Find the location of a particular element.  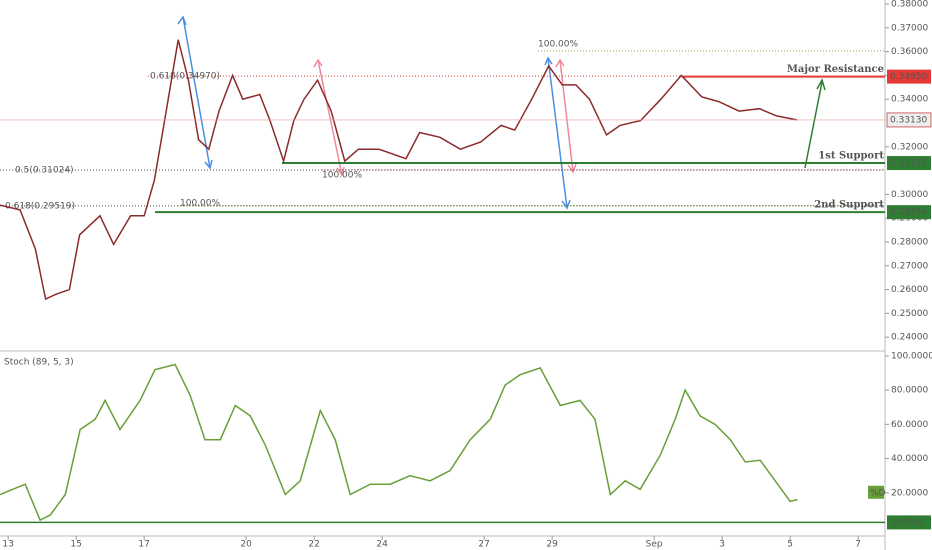

y-tick-label: 0.30000 is located at coordinates (909, 195).